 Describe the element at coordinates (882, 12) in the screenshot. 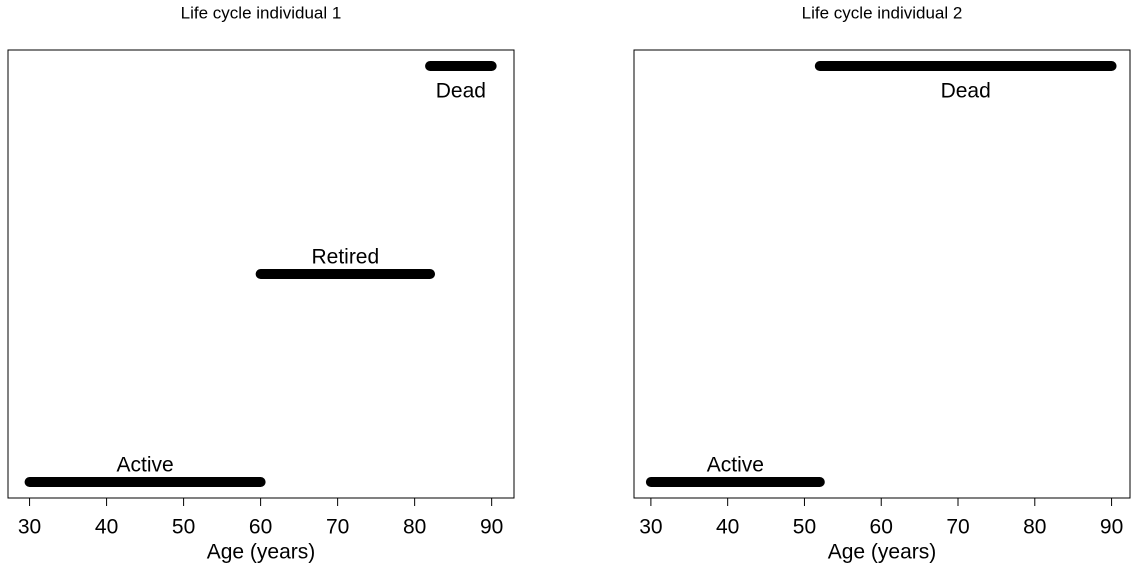

I see `chart-title: Life cycle individual 2` at that location.